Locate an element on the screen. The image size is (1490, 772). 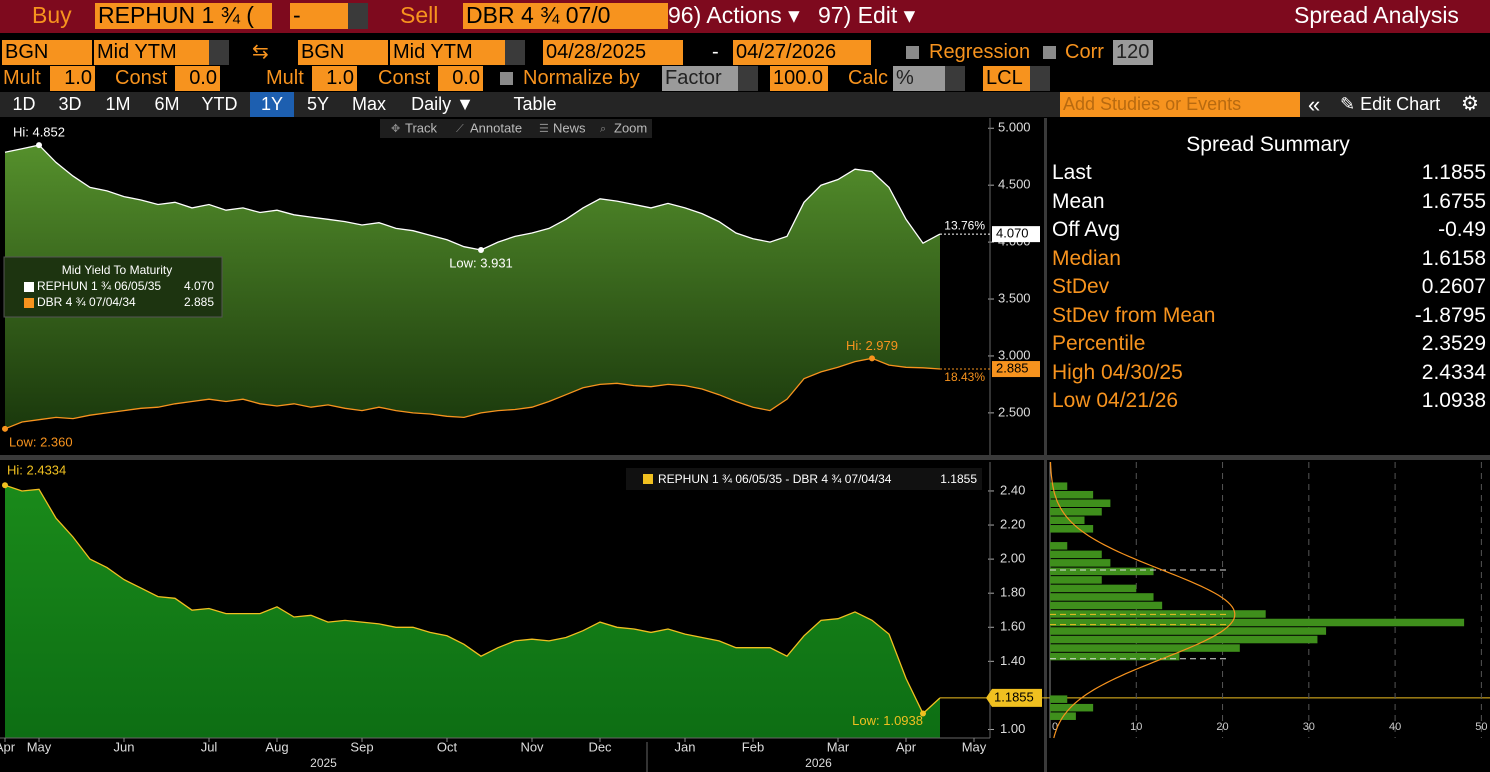
x-tick-label: 0 is located at coordinates (1055, 727).